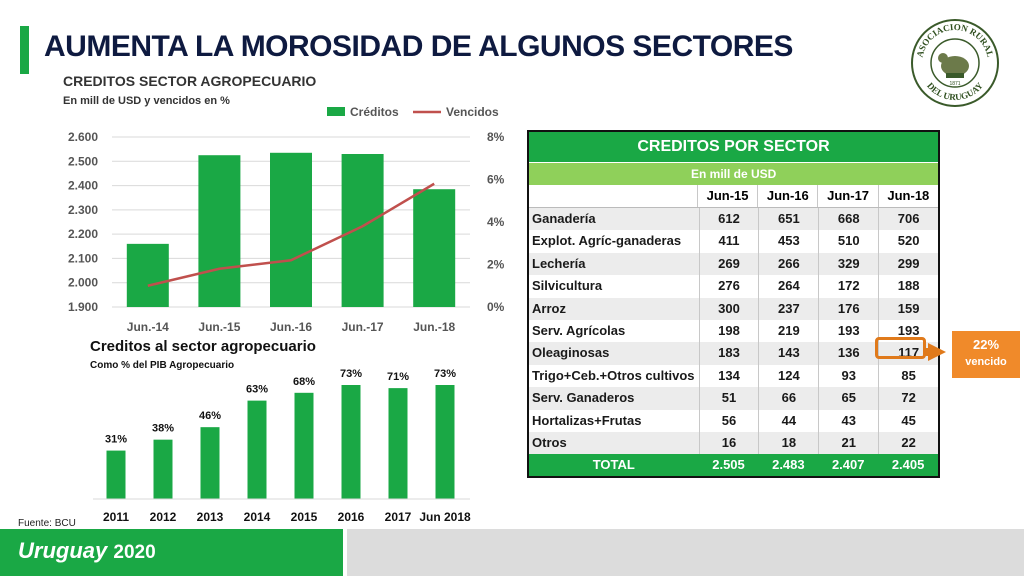 Image resolution: width=1024 pixels, height=576 pixels. I want to click on table-cell: 176, so click(848, 308).